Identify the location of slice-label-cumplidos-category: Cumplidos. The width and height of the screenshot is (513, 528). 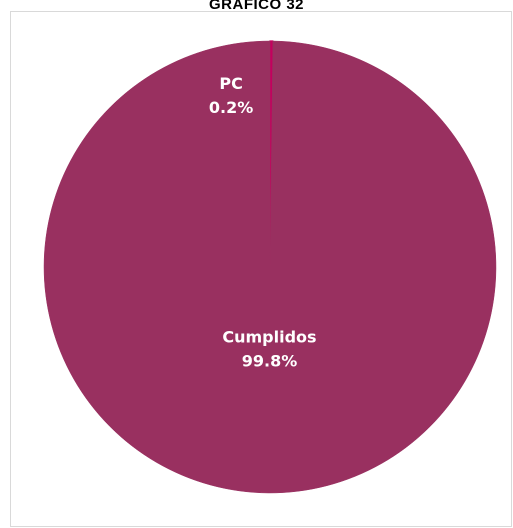
(269, 336).